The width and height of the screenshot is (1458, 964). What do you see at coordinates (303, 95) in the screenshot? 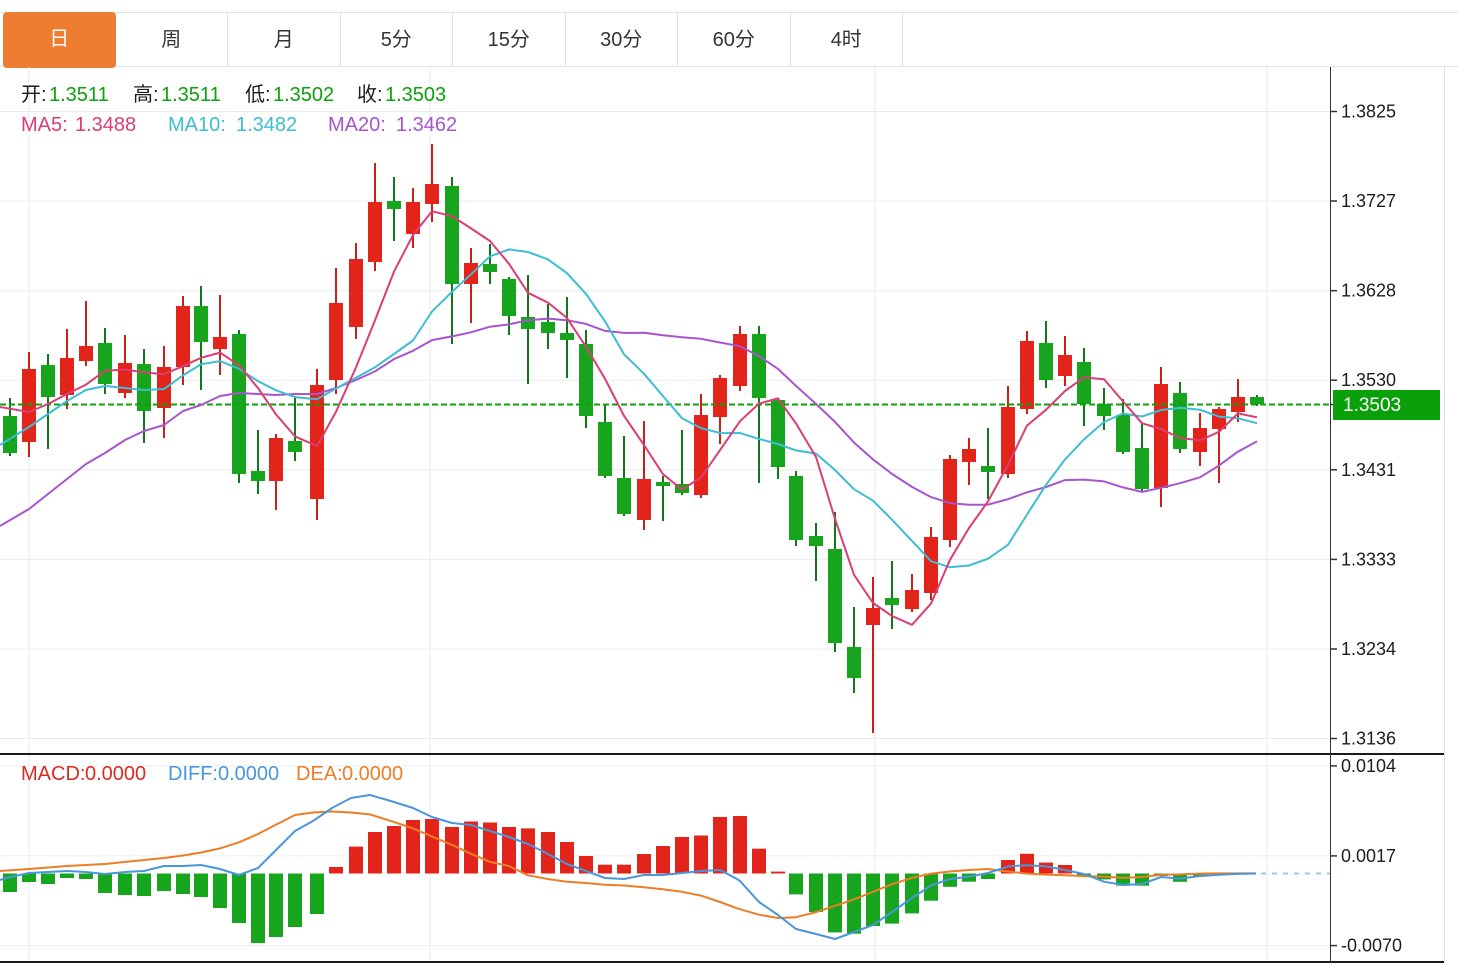
I see `svg-text: 1.3502` at bounding box center [303, 95].